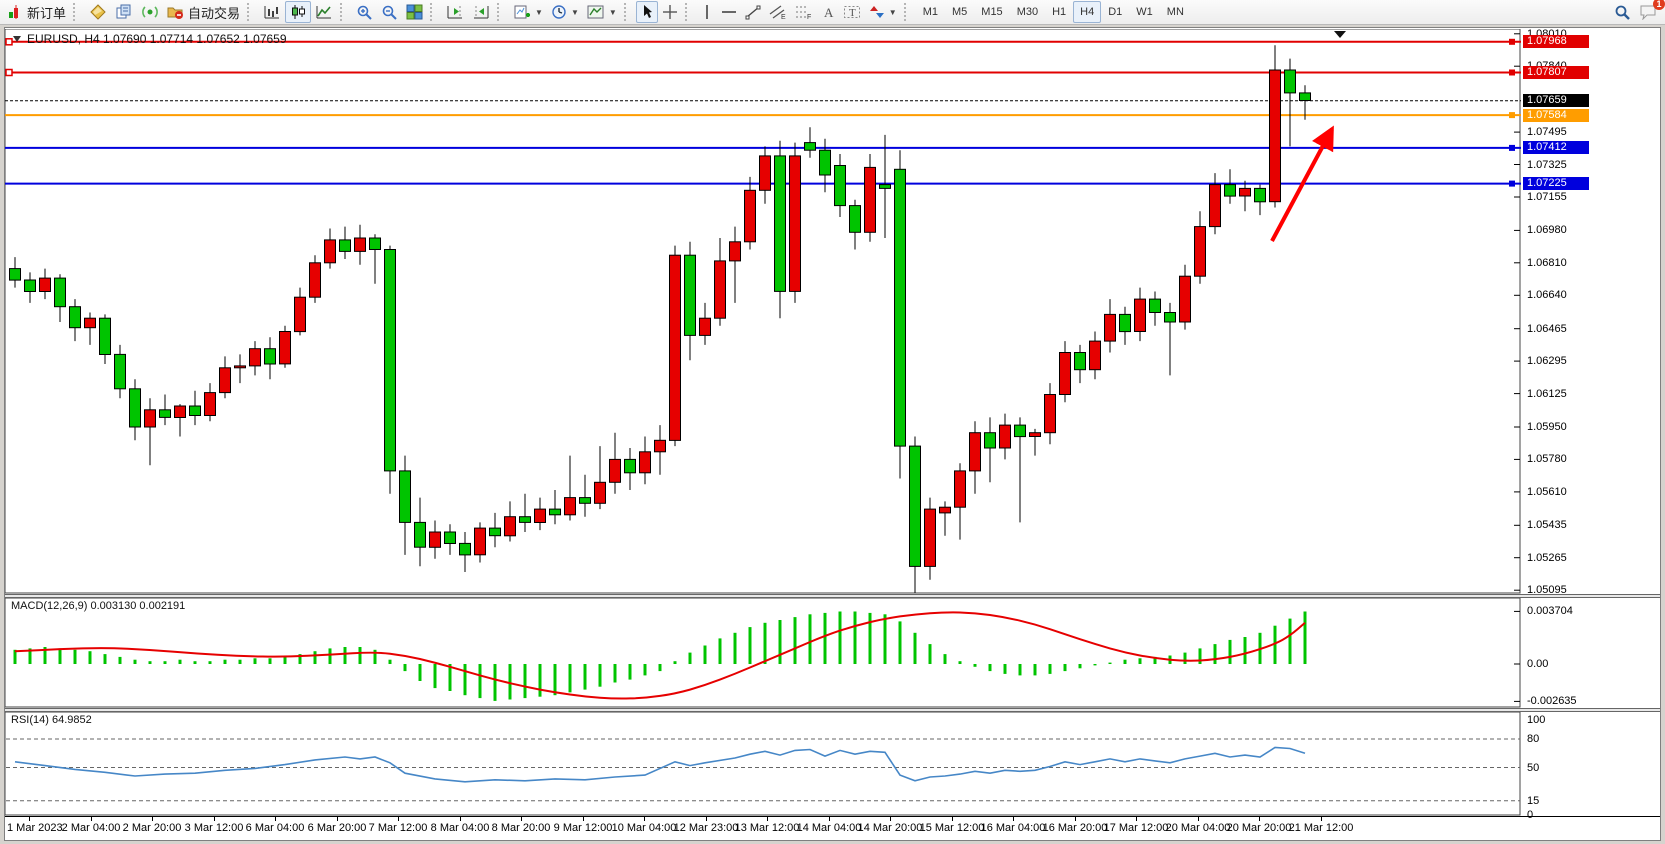 This screenshot has width=1665, height=844. Describe the element at coordinates (324, 12) in the screenshot. I see `line-chart-button` at that location.